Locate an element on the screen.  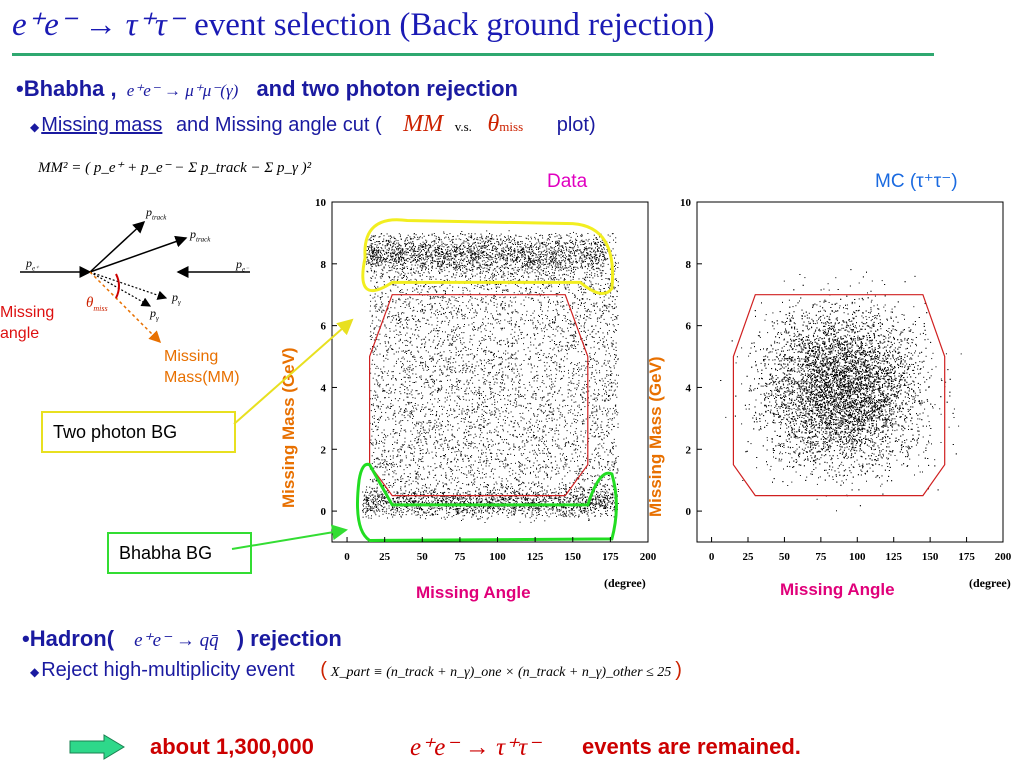
theta-arc is located at coordinates (117, 286).